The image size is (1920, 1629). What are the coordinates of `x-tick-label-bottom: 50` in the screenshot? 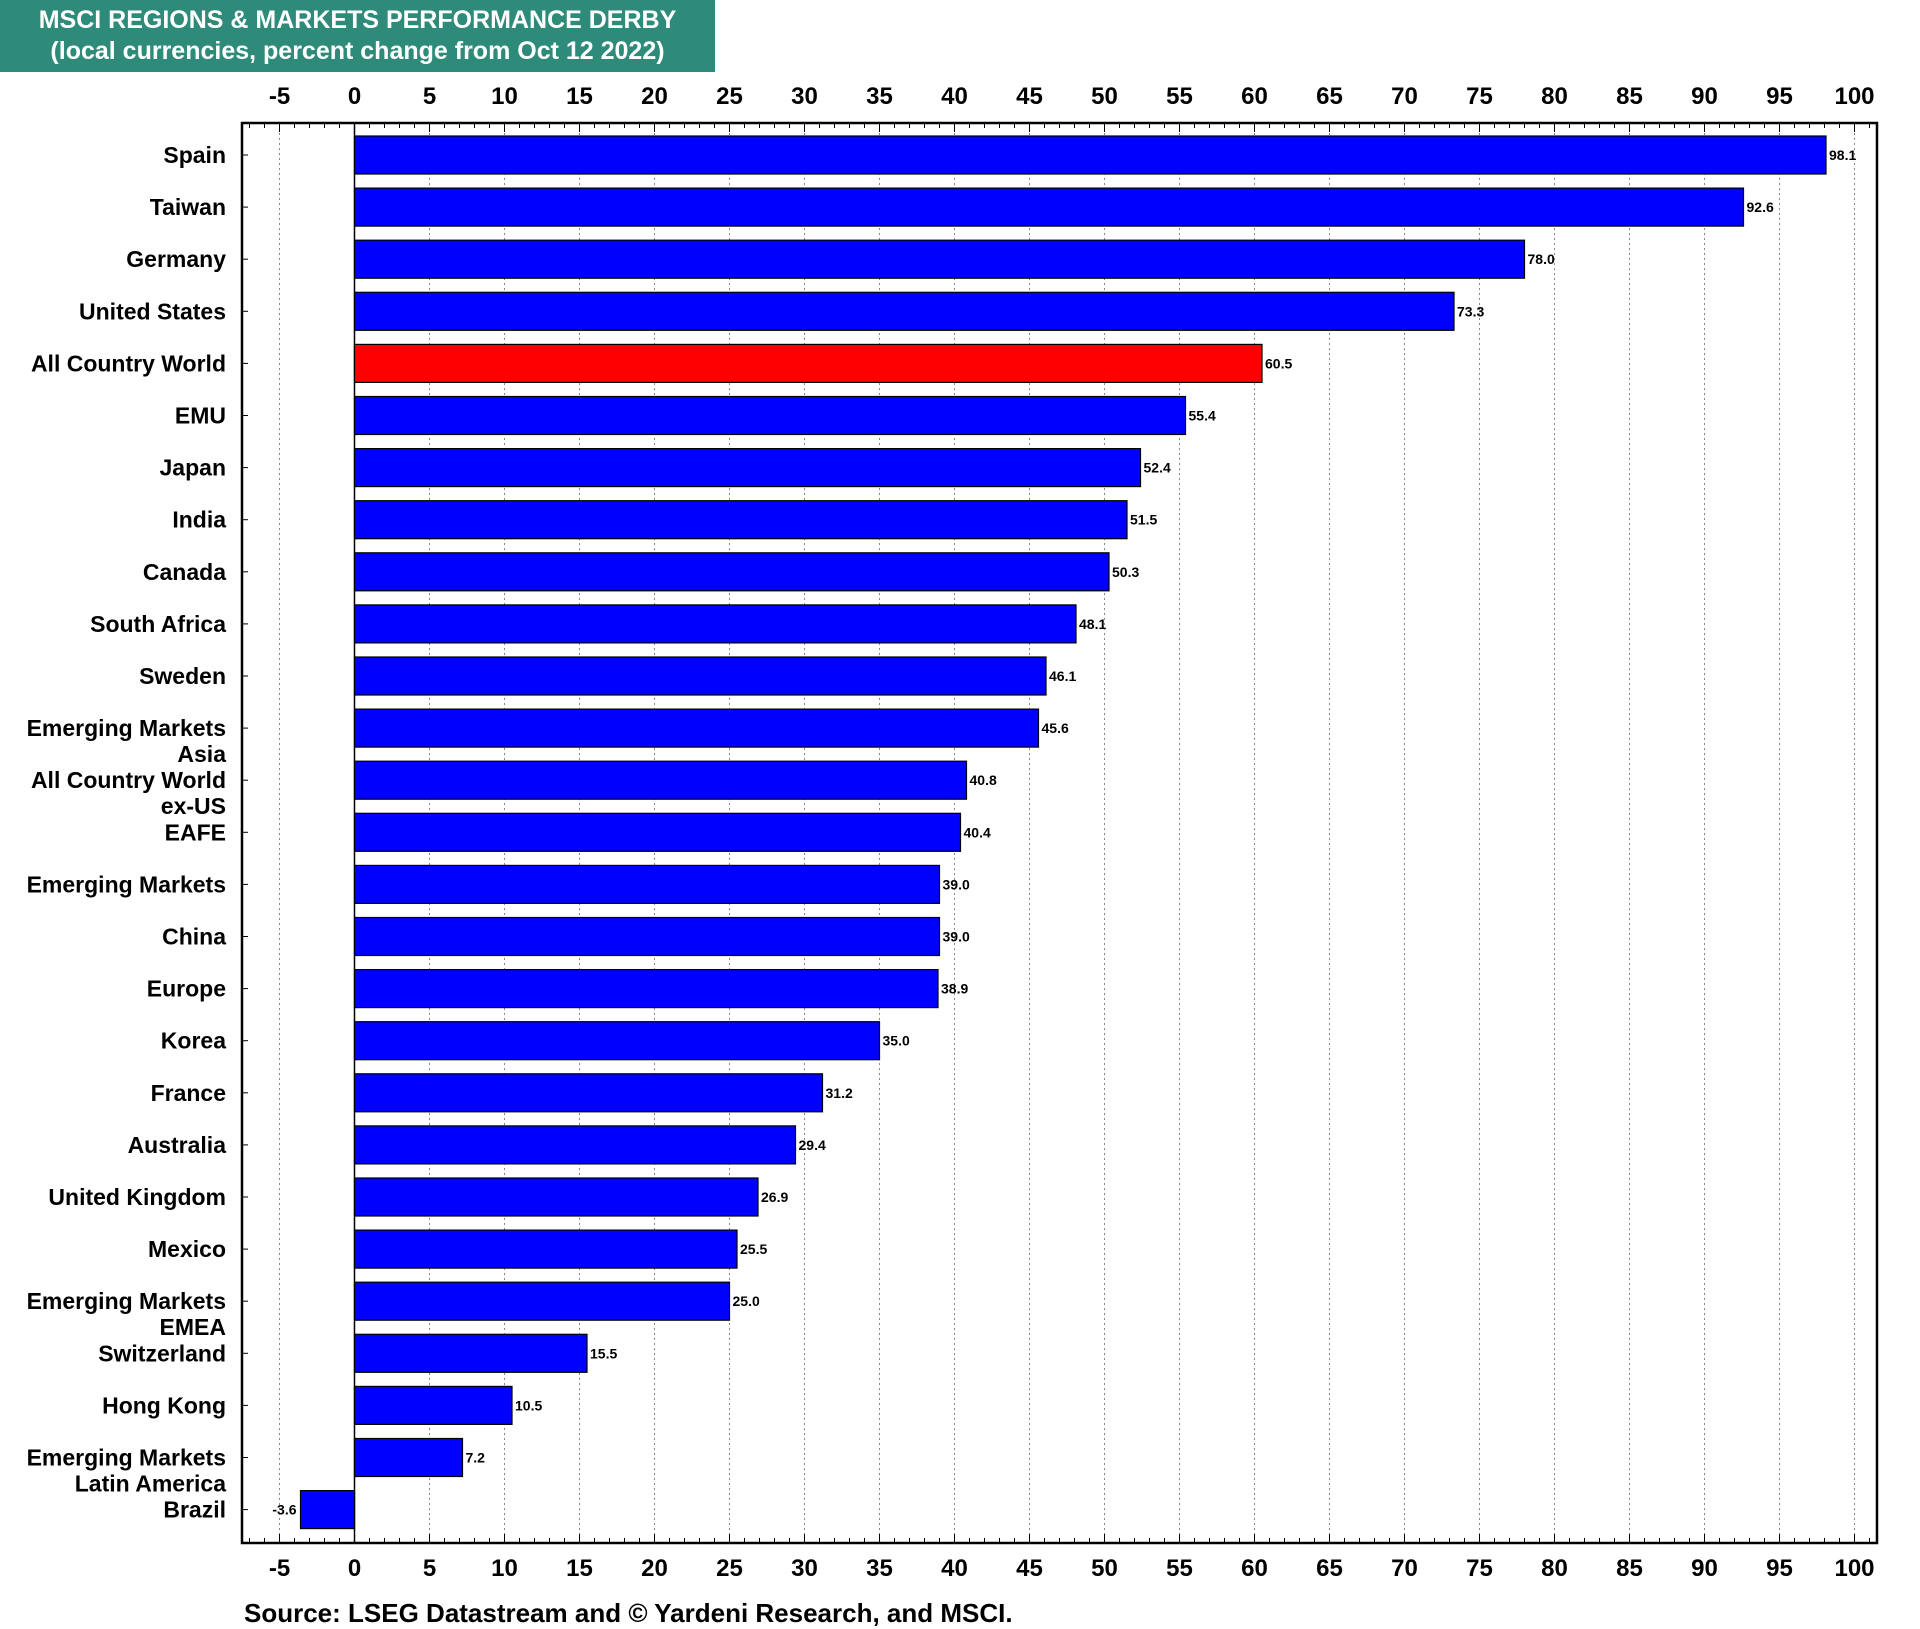 It's located at (1104, 1568).